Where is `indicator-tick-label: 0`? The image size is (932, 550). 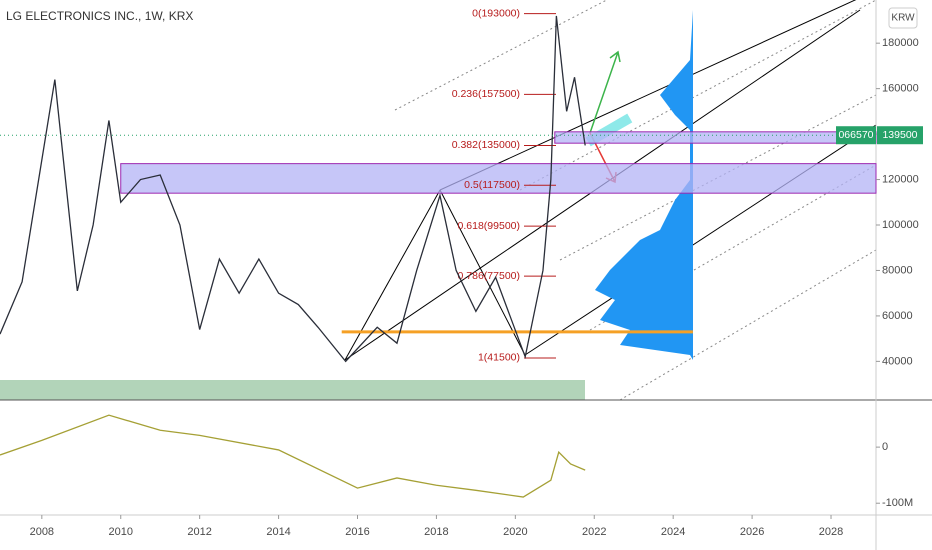
indicator-tick-label: 0 is located at coordinates (885, 447).